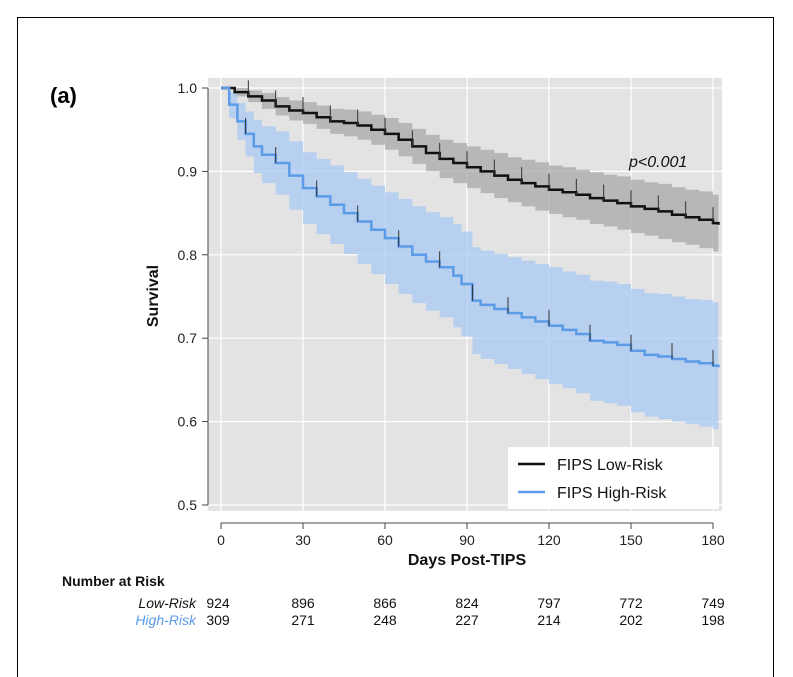  What do you see at coordinates (467, 603) in the screenshot?
I see `risk-value: 824` at bounding box center [467, 603].